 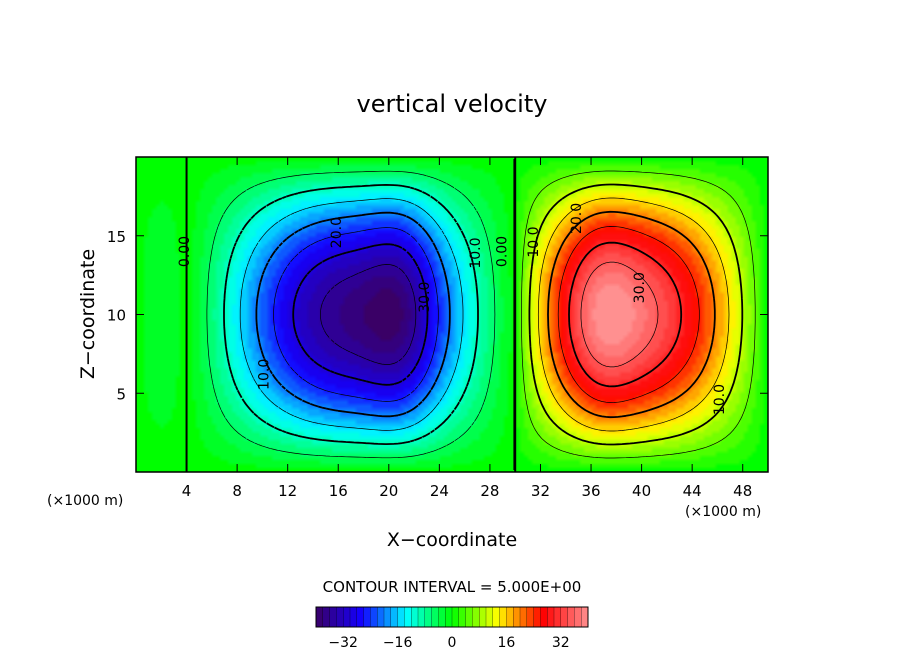 I want to click on x-tick-label: 36, so click(x=590, y=491).